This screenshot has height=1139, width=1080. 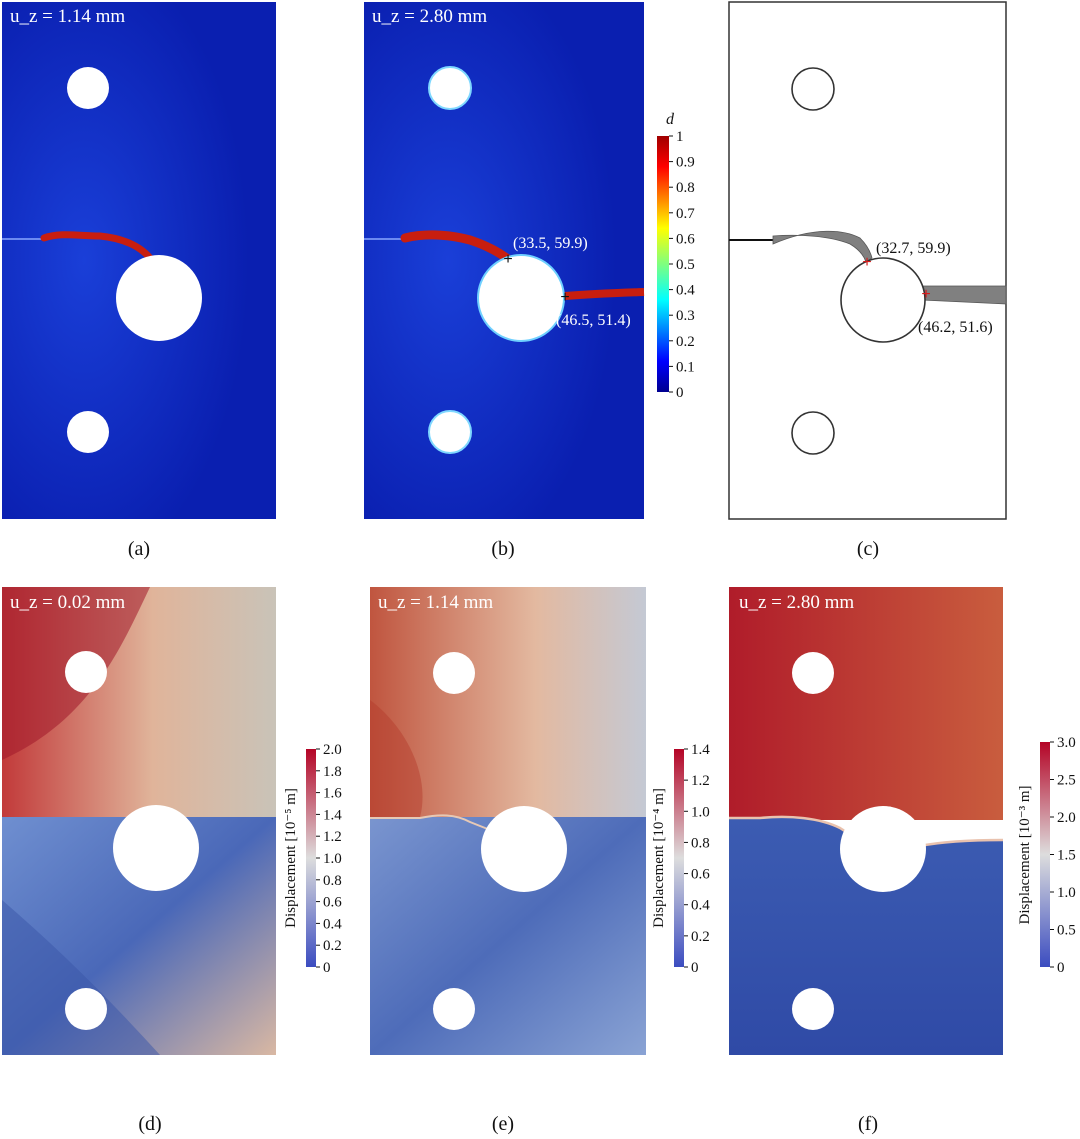 I want to click on panel-b-marker-1: +, so click(x=507, y=259).